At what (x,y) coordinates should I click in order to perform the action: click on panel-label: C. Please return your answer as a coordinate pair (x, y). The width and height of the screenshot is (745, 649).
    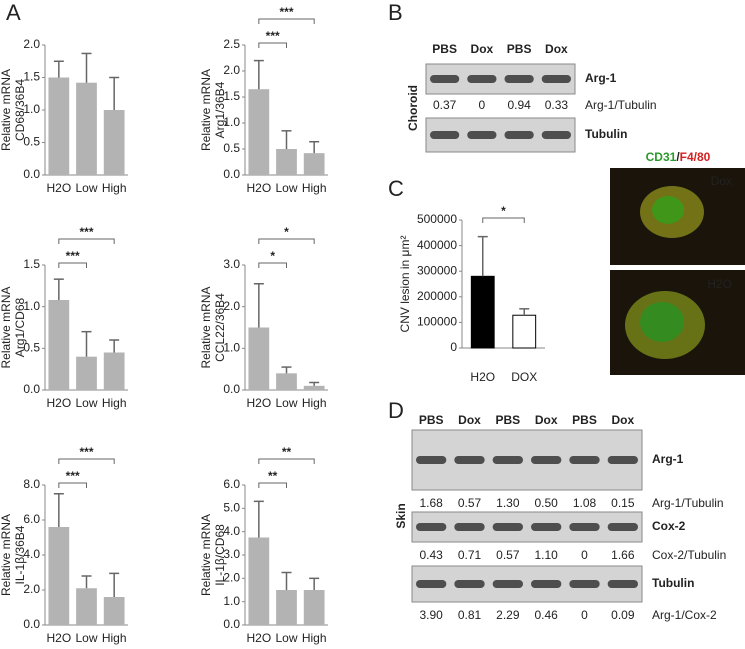
    Looking at the image, I should click on (396, 188).